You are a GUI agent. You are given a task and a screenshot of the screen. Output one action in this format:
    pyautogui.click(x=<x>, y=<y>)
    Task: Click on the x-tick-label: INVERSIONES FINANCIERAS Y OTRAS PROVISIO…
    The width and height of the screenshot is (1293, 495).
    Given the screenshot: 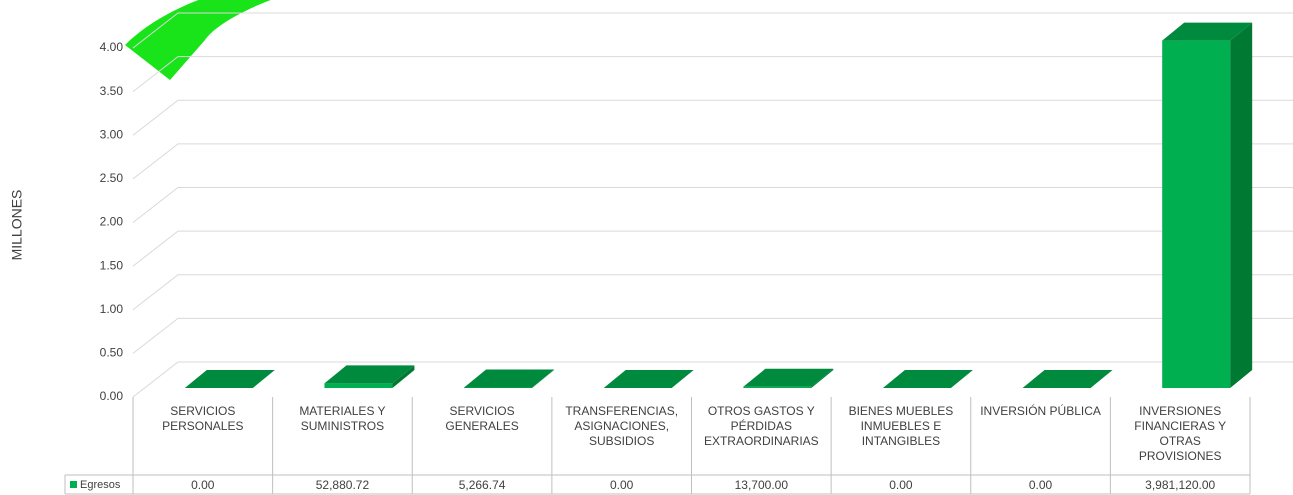 What is the action you would take?
    pyautogui.click(x=1180, y=433)
    